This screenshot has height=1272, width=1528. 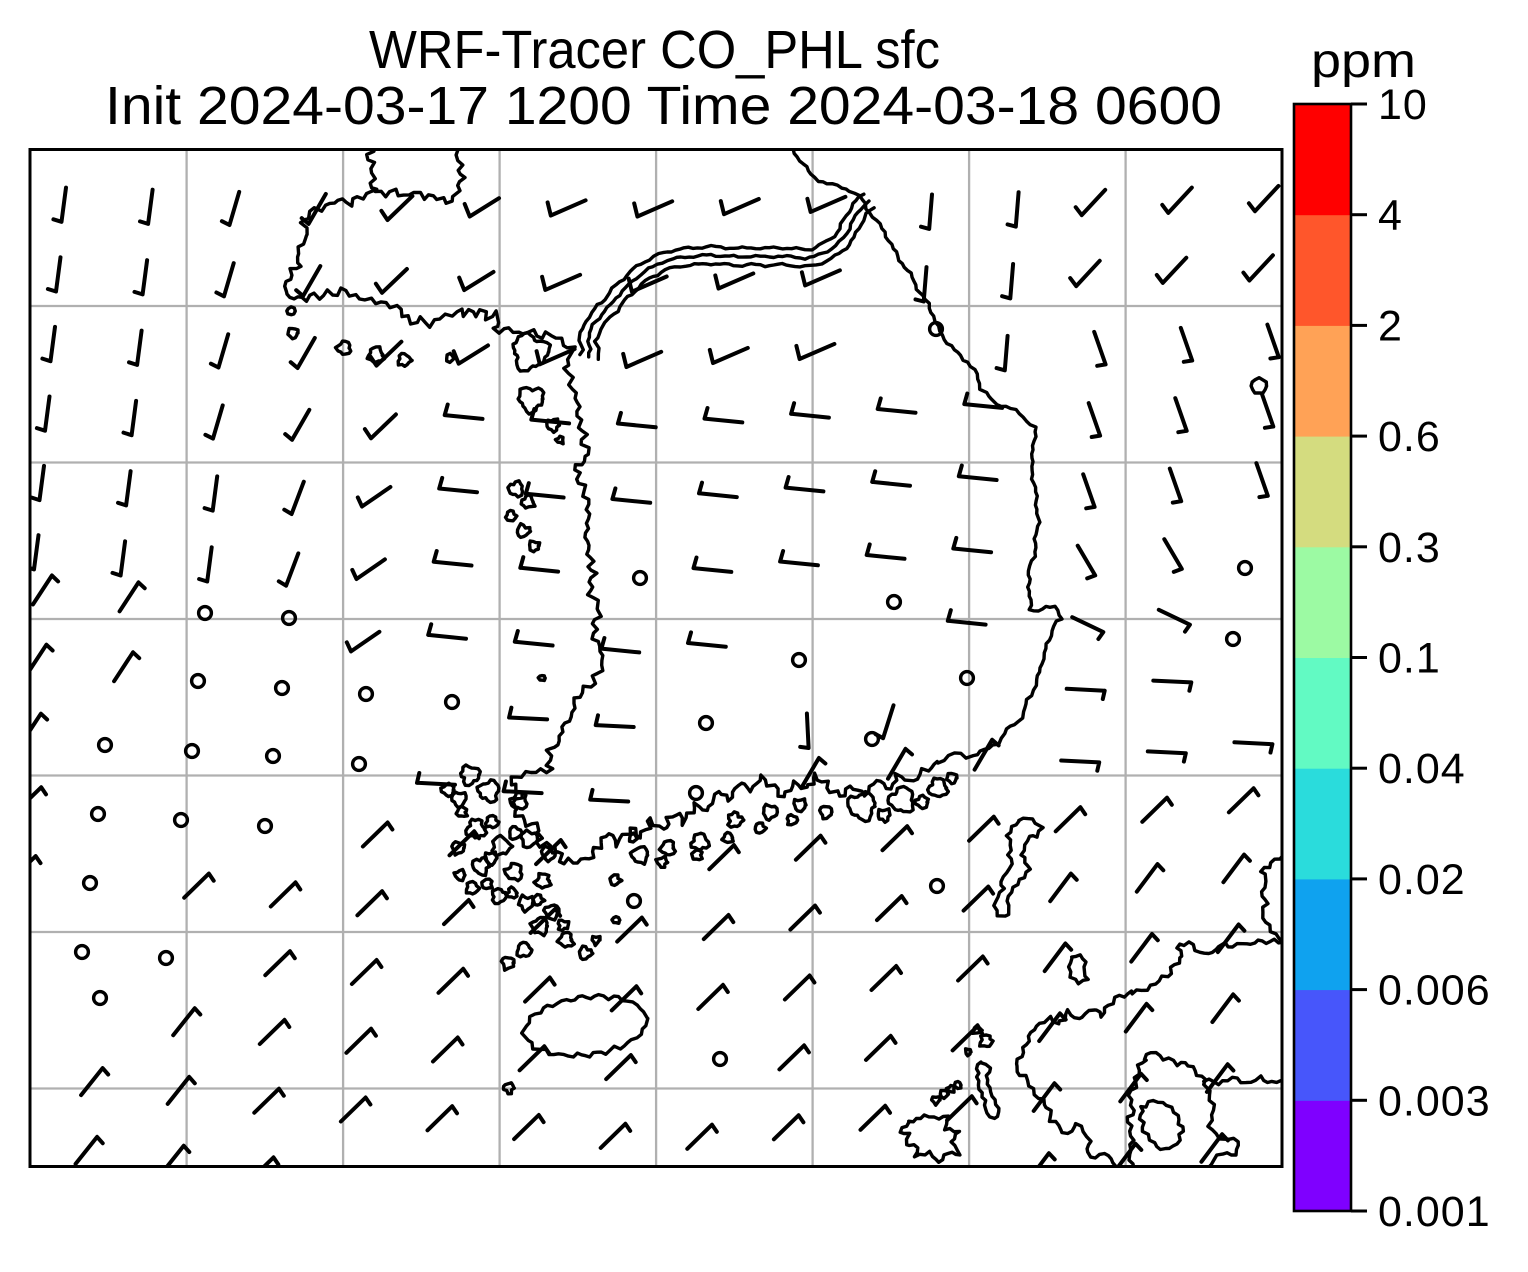 I want to click on svg-text: 0.02, so click(x=1422, y=880).